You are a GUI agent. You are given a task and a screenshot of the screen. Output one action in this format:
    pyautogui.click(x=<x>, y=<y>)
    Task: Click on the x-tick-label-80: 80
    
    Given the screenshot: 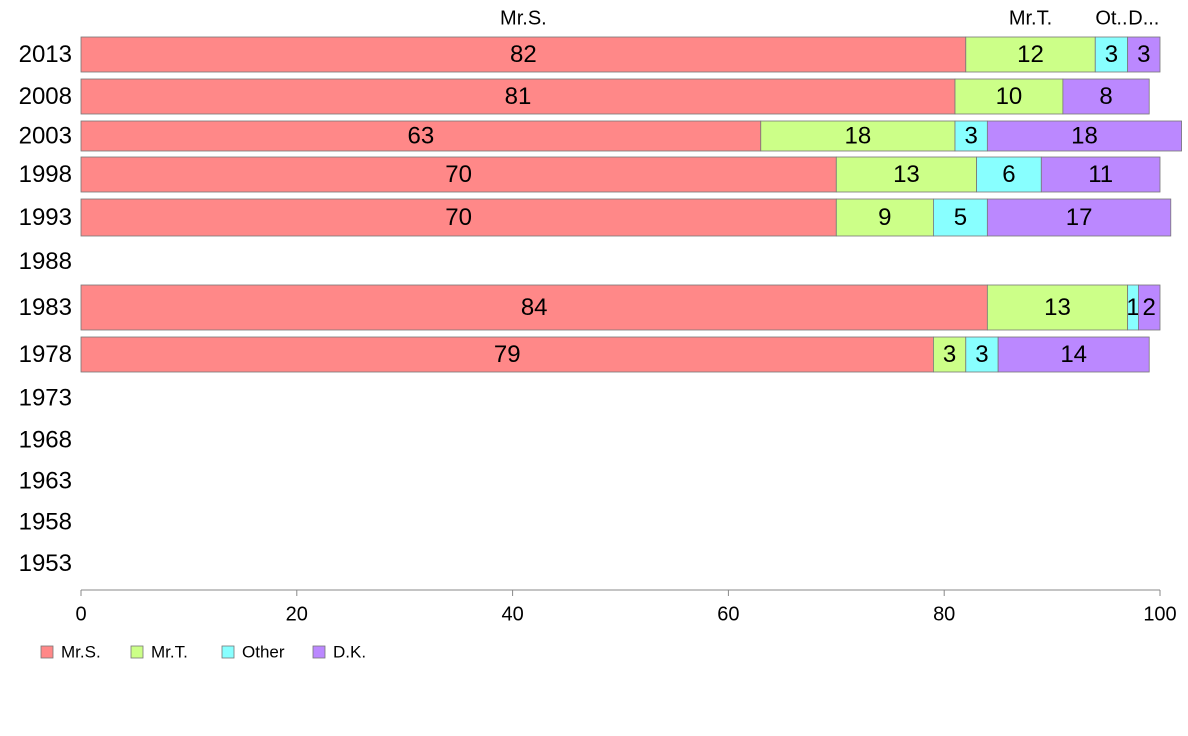 What is the action you would take?
    pyautogui.click(x=944, y=614)
    